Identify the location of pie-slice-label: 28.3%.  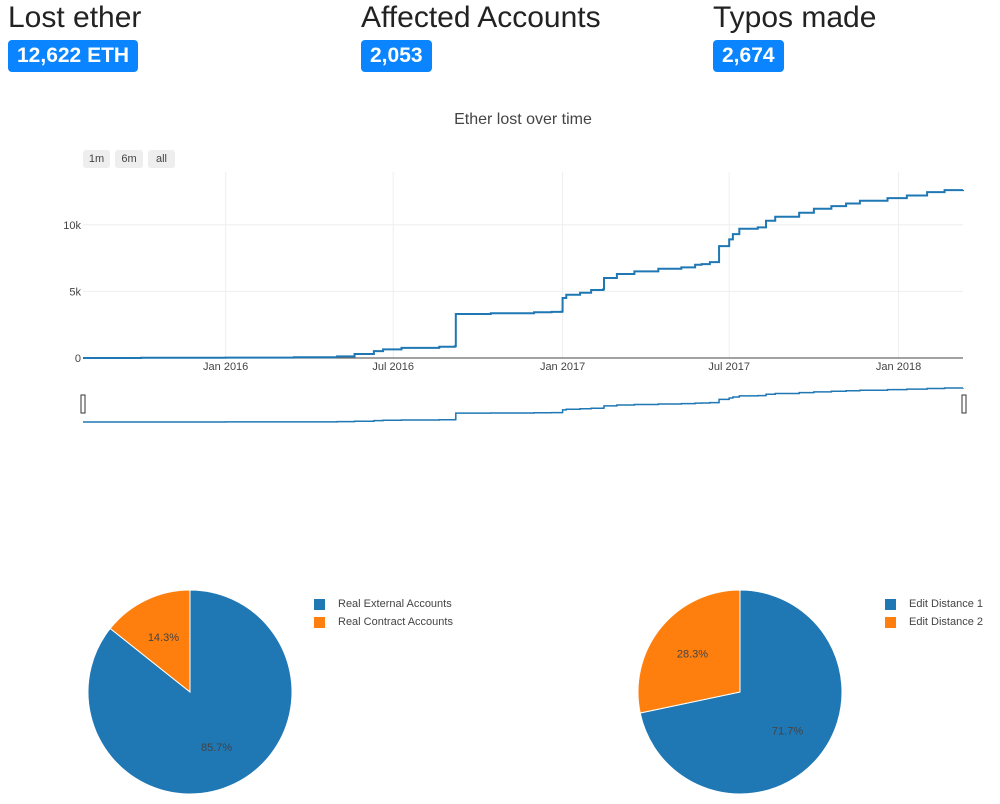
(692, 654).